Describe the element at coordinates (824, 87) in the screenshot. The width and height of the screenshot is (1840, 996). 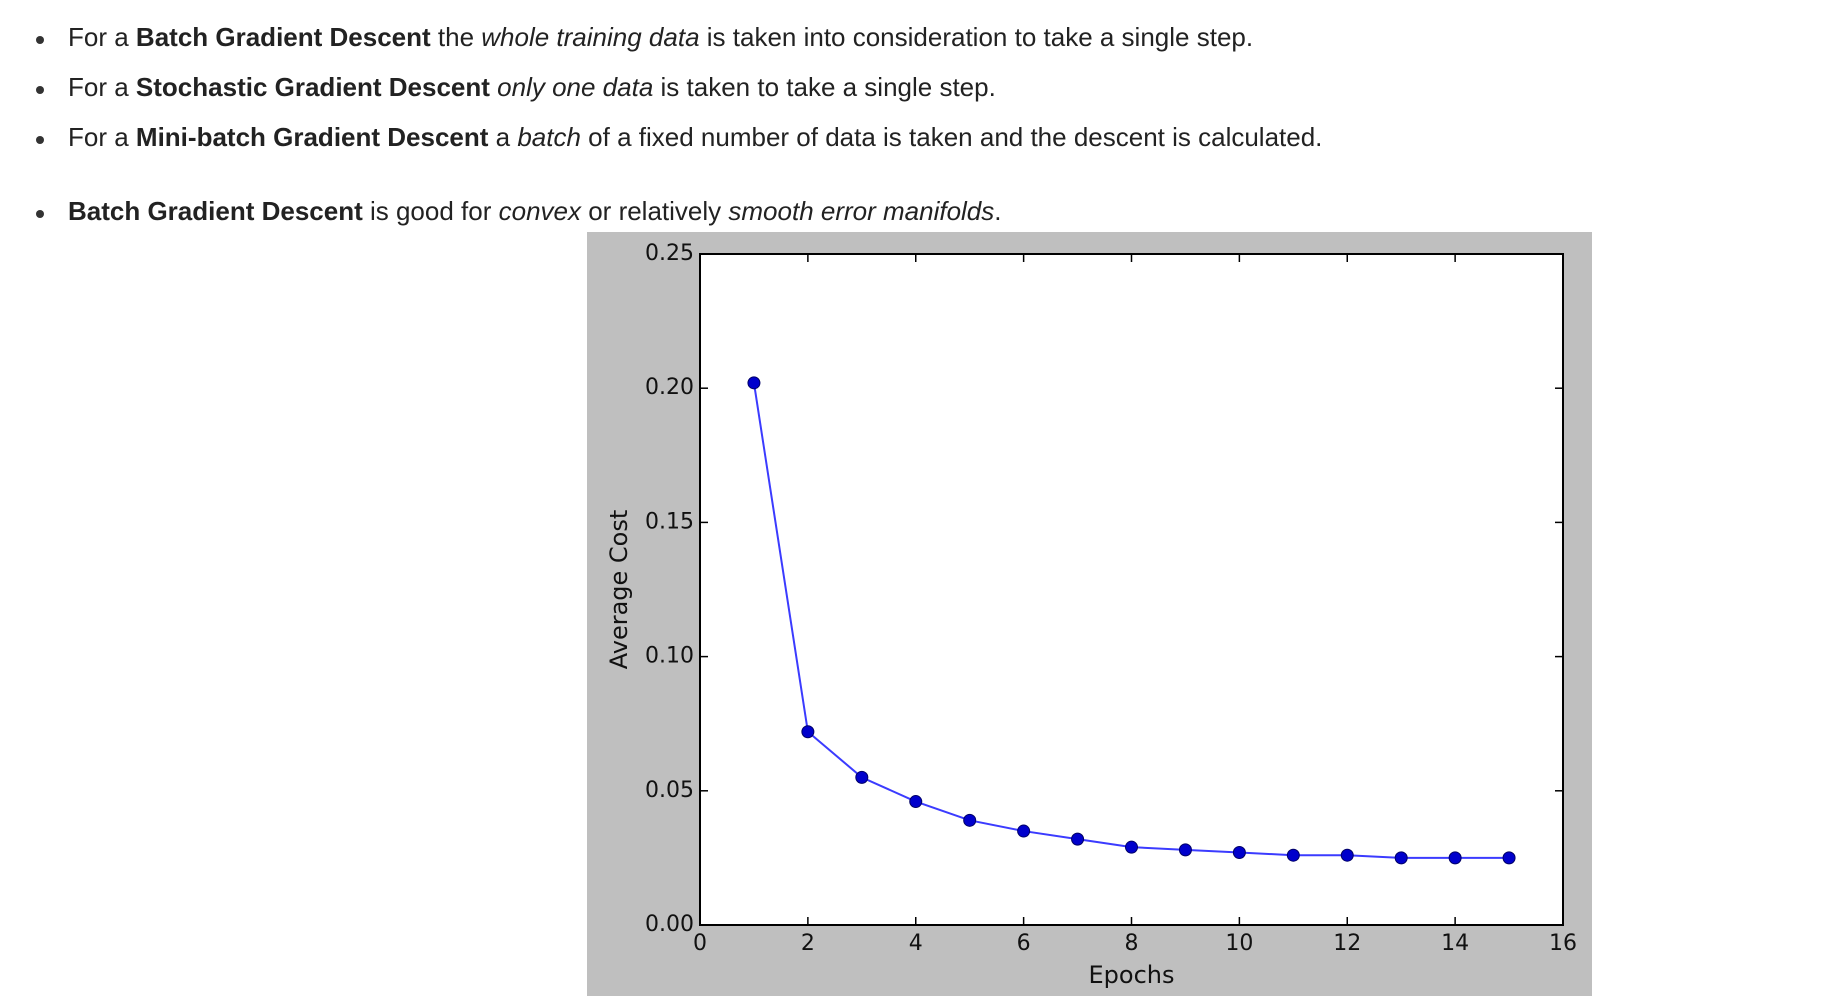
I see `text-run: is taken to take a single step.` at that location.